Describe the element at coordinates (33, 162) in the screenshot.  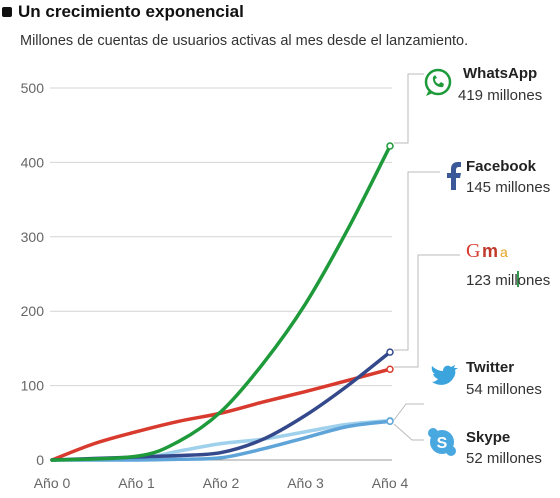
I see `y-tick-label: 400` at that location.